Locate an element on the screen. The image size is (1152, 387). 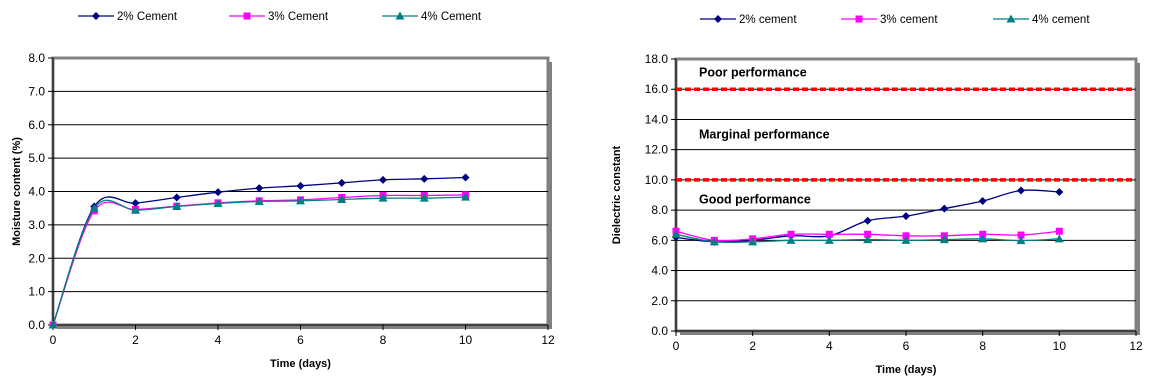
left-ytick-label-1: 1.0 is located at coordinates (36, 292).